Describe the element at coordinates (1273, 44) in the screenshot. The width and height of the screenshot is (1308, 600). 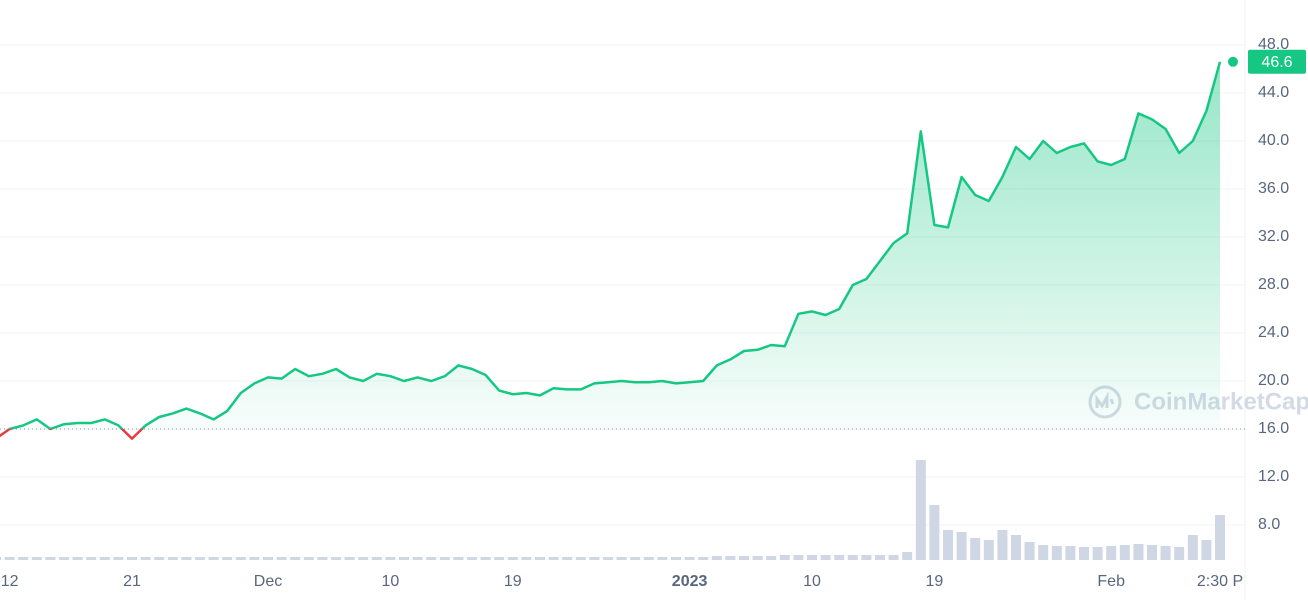
I see `y-tick-label: 48.0` at that location.